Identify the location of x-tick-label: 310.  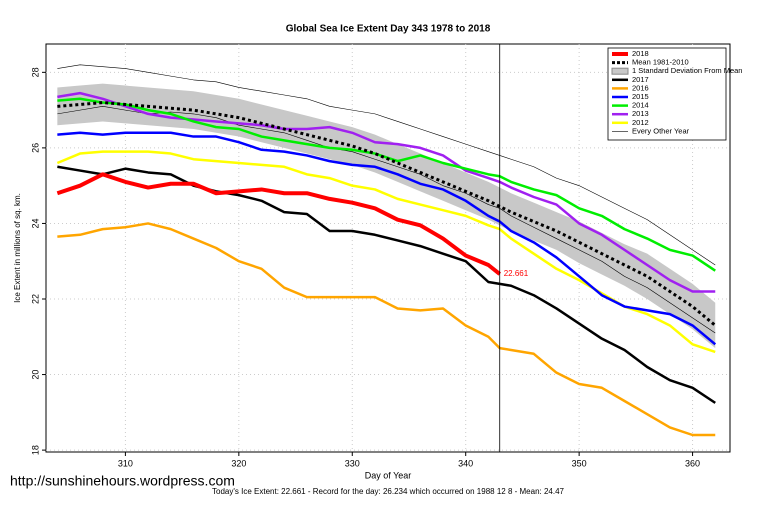
(125, 463).